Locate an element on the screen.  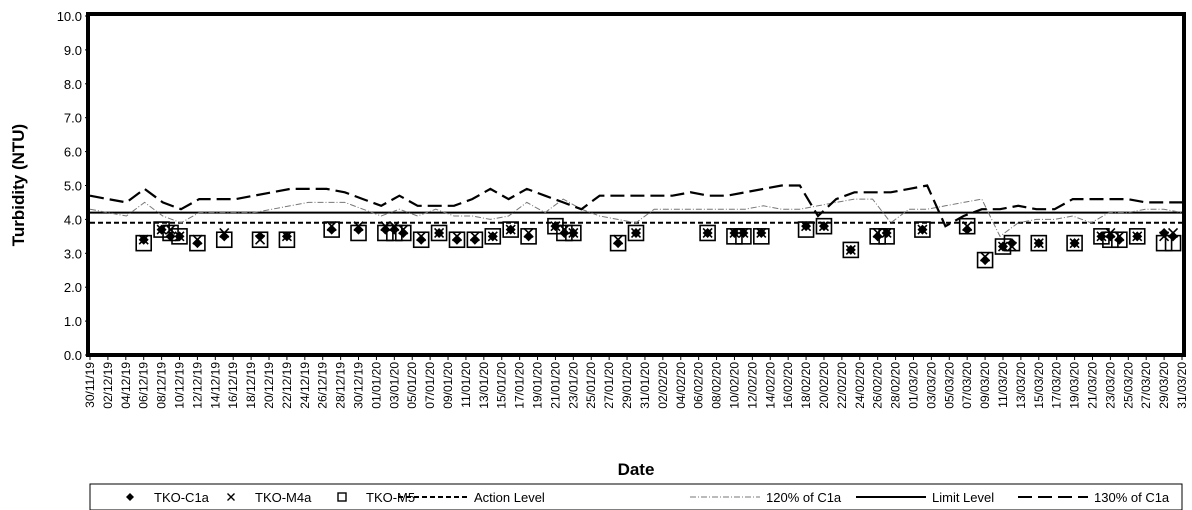
x-tick-label: 27/03/20 is located at coordinates (1146, 385).